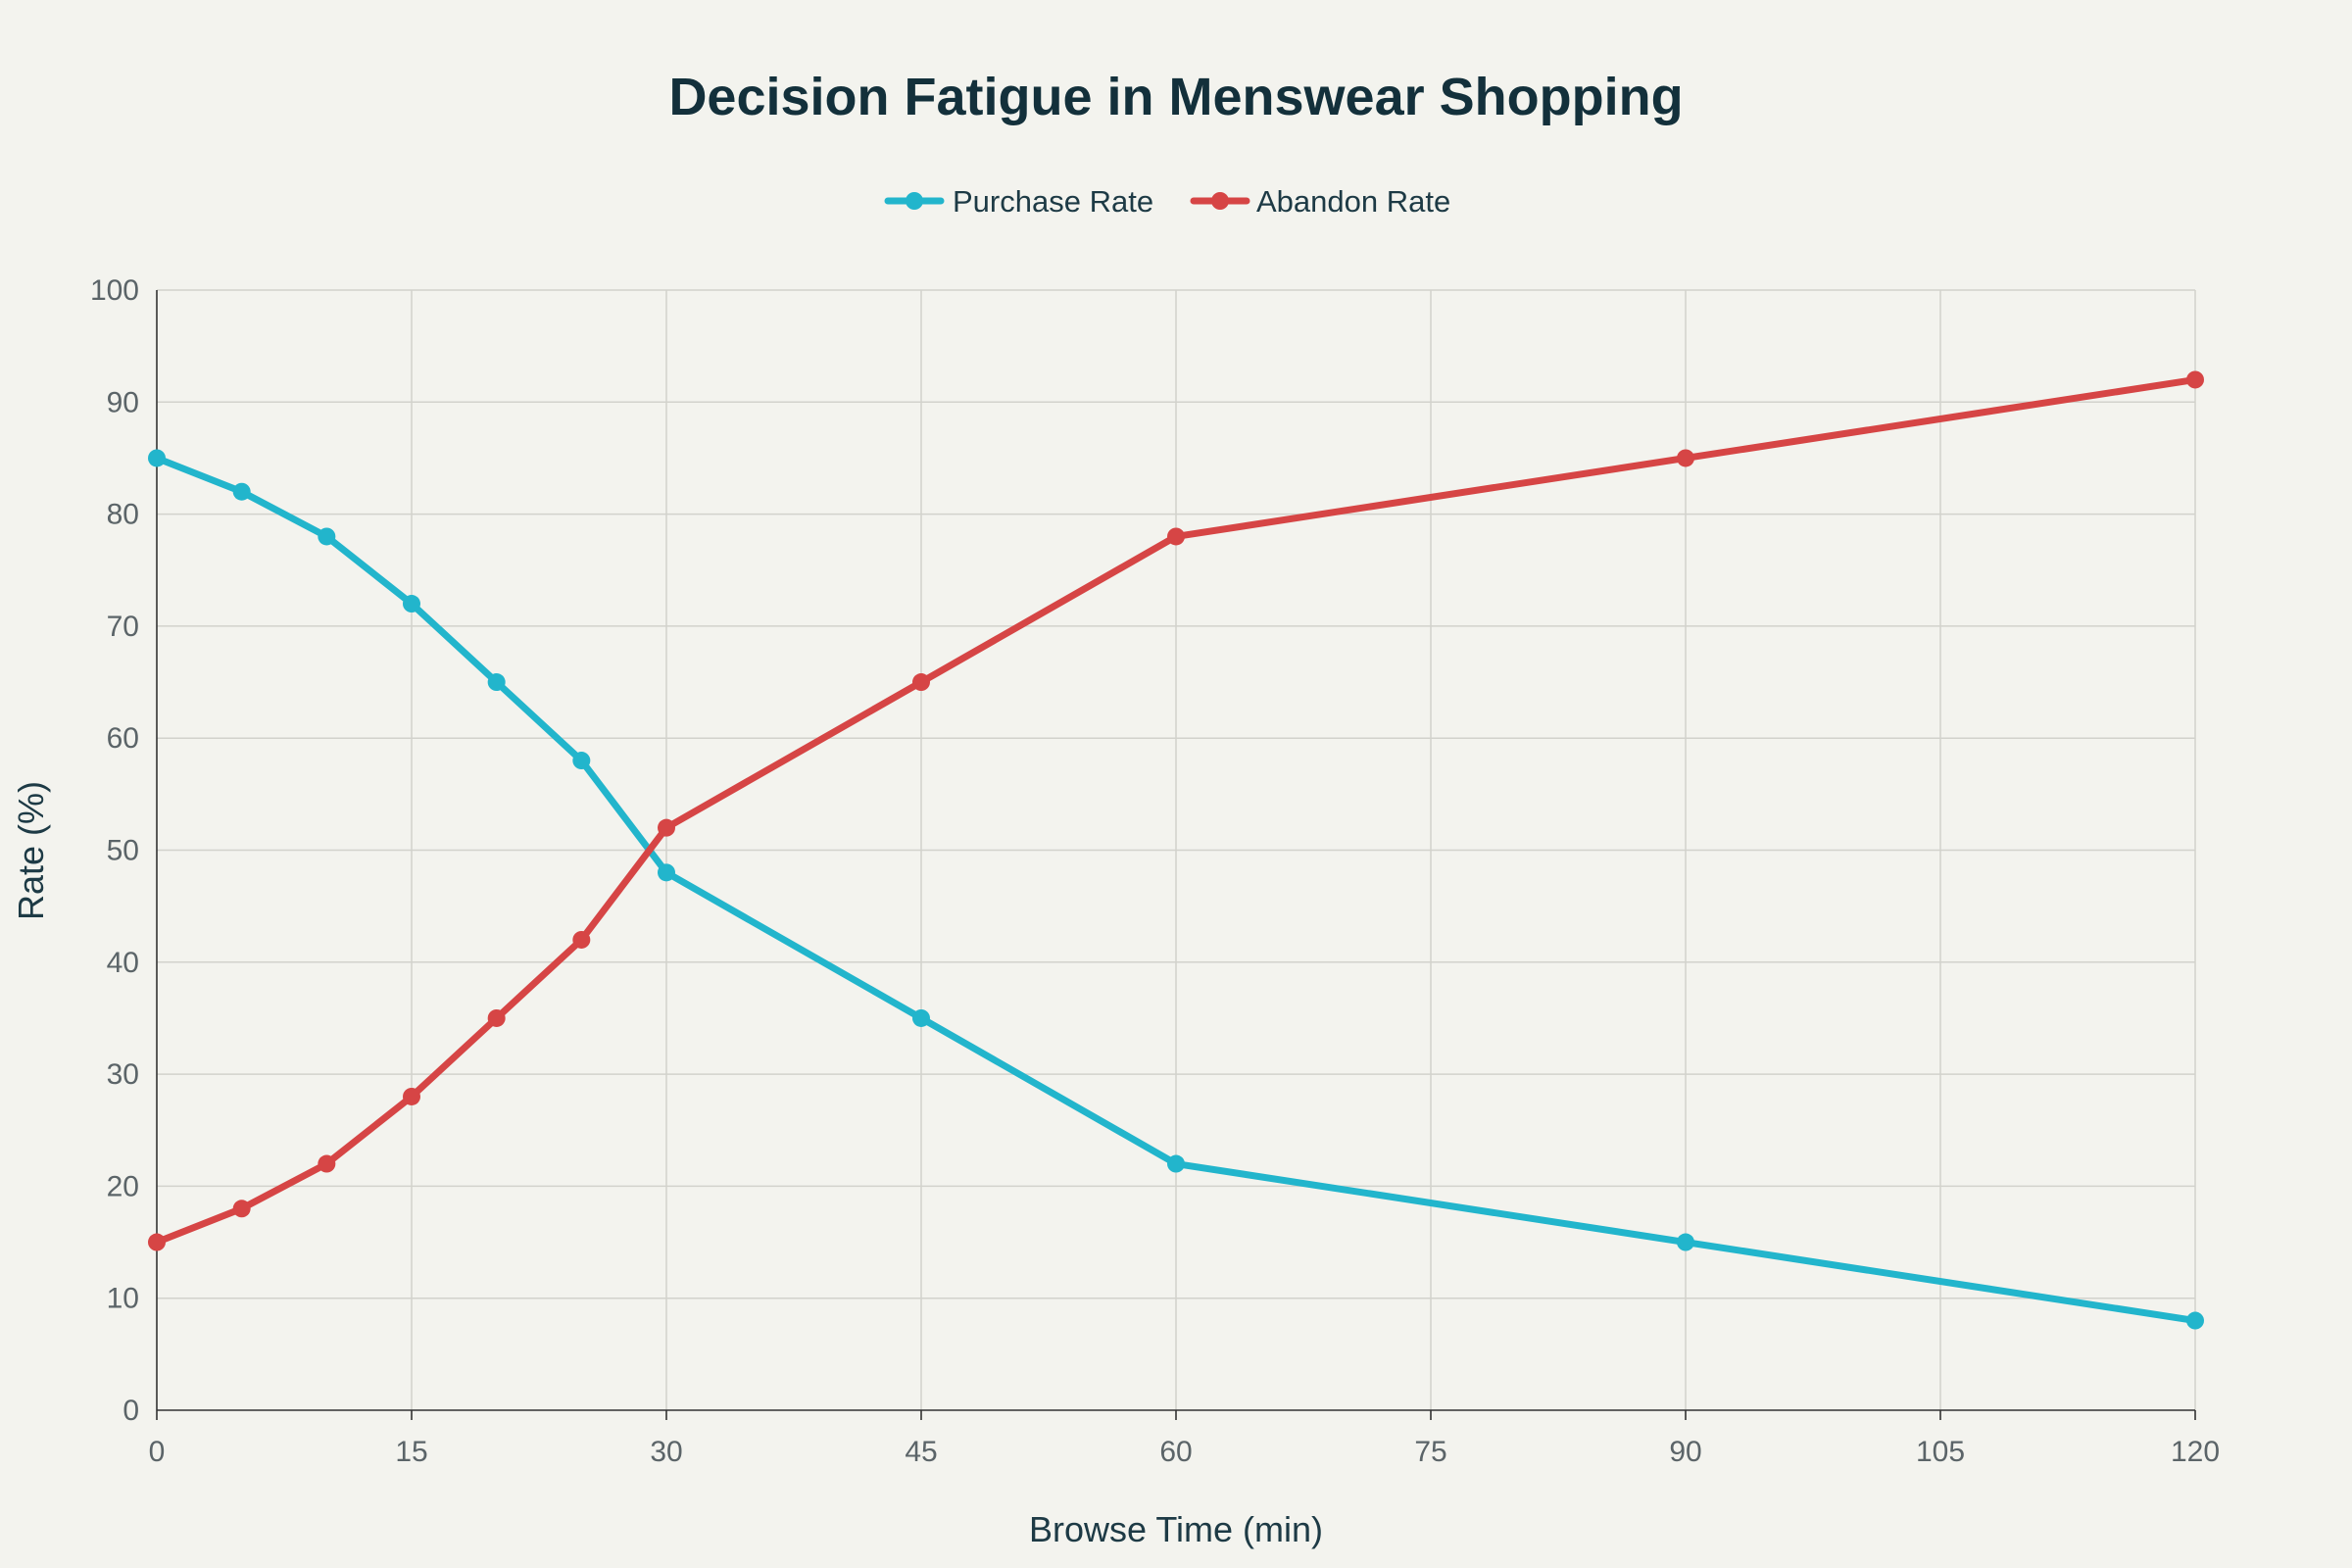 The image size is (2352, 1568). I want to click on y-tick-label: 70, so click(123, 627).